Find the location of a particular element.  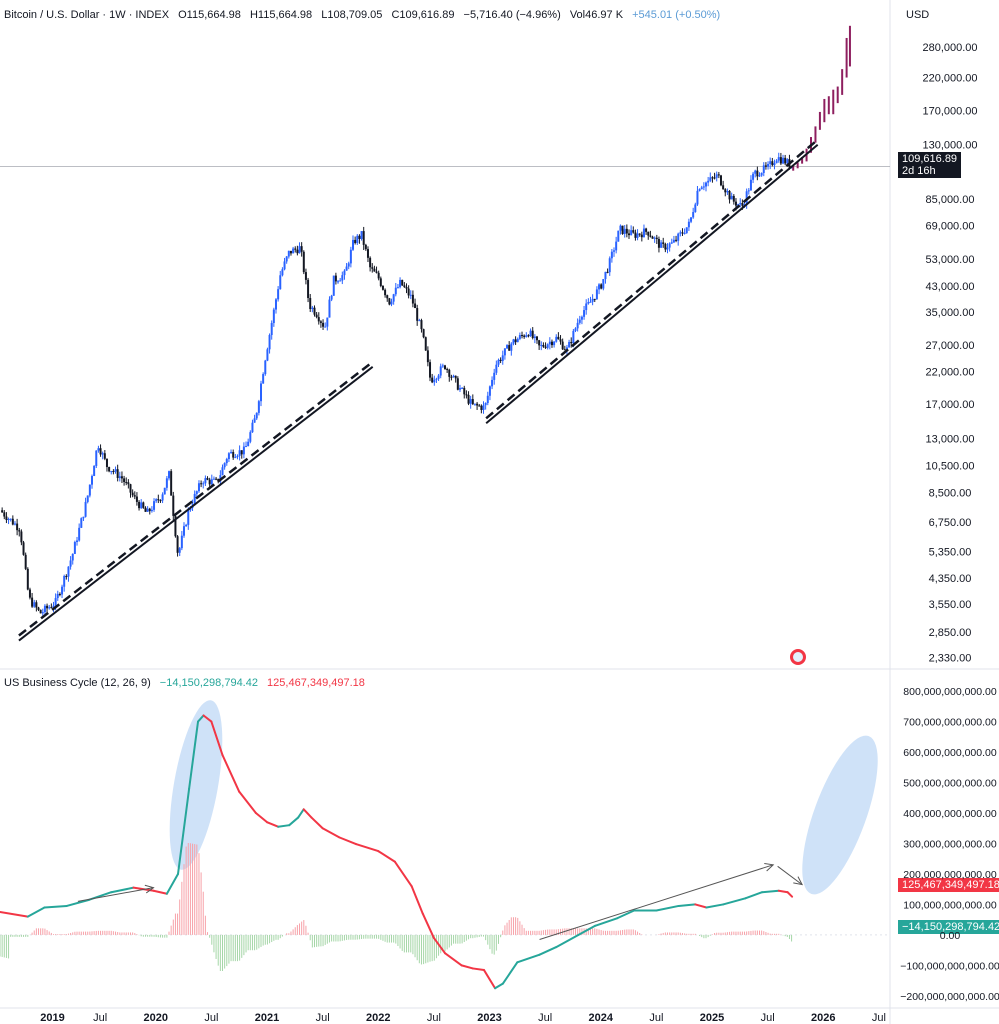

indicator-tick-label: 400,000,000,000.00 is located at coordinates (950, 814).